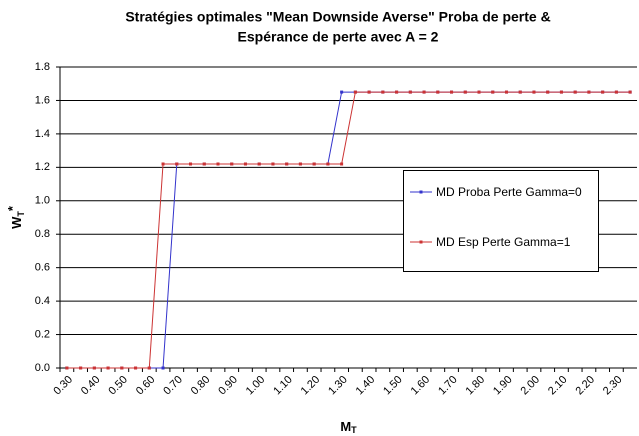  I want to click on x-tick-label: 1.00, so click(256, 386).